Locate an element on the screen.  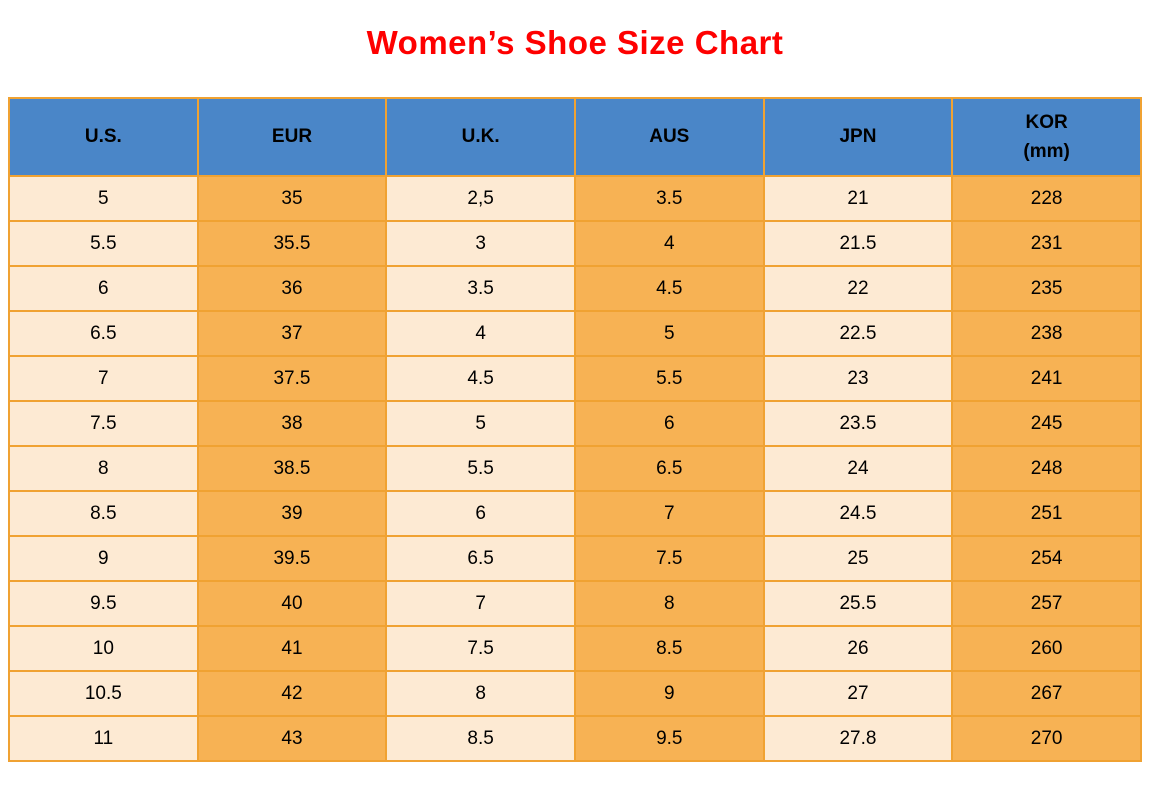
cell: 267 is located at coordinates (1046, 693).